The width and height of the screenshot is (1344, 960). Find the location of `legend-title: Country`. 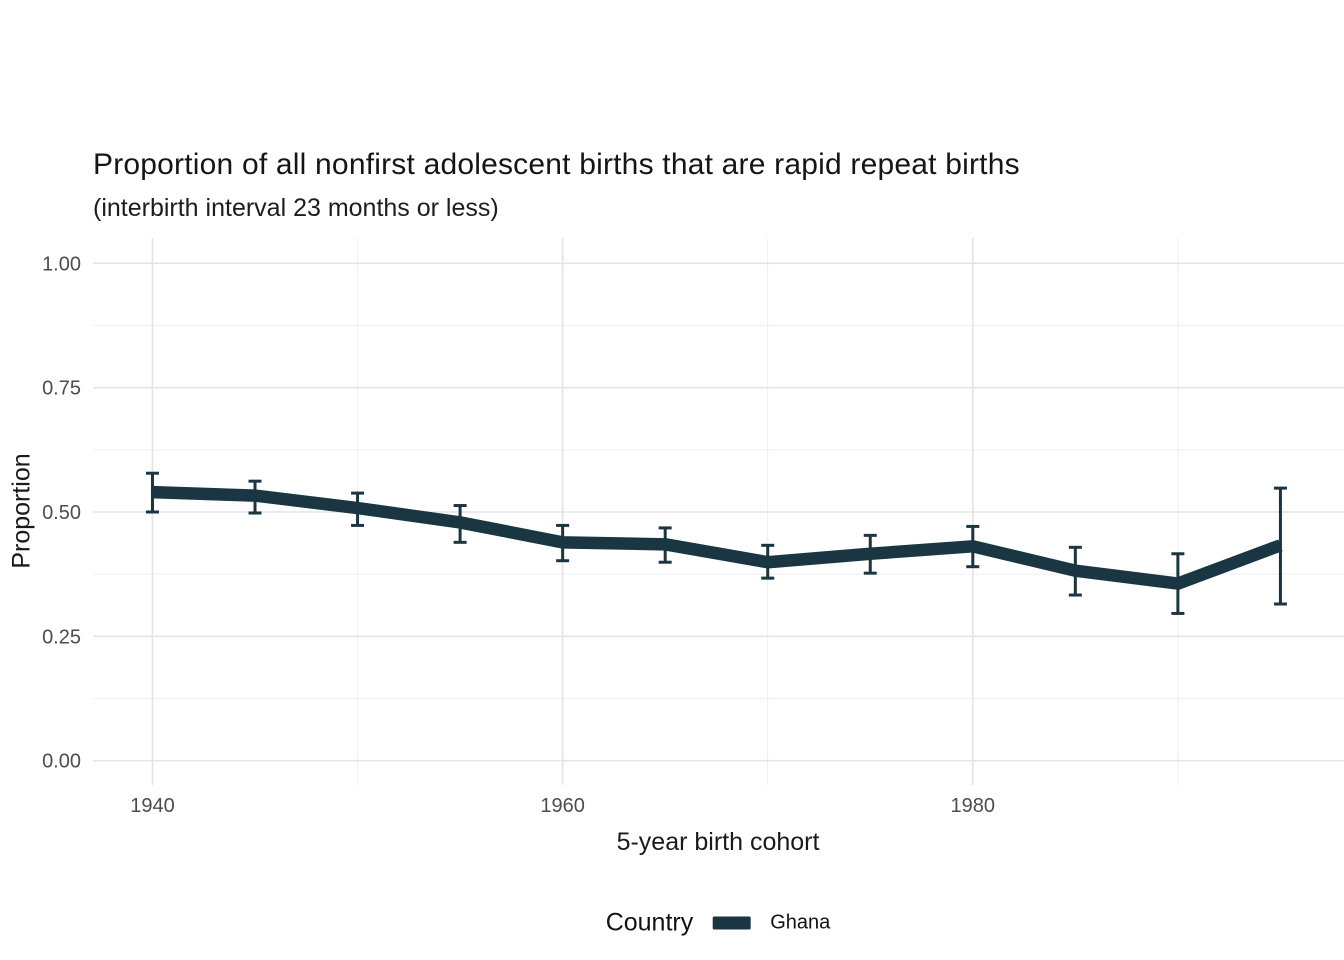

legend-title: Country is located at coordinates (649, 922).